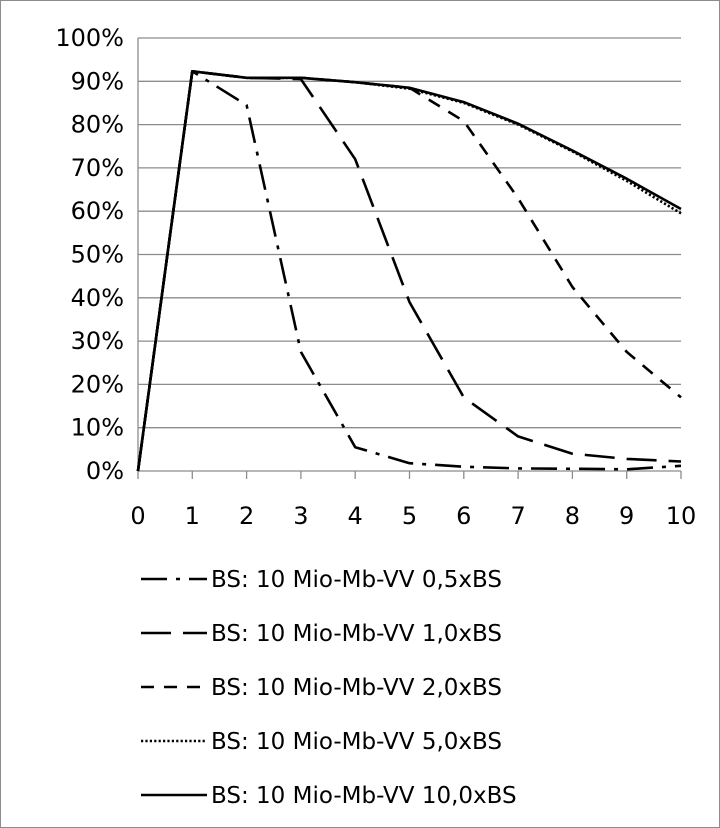 The image size is (720, 828). I want to click on y-tick-label: 70%, so click(97, 168).